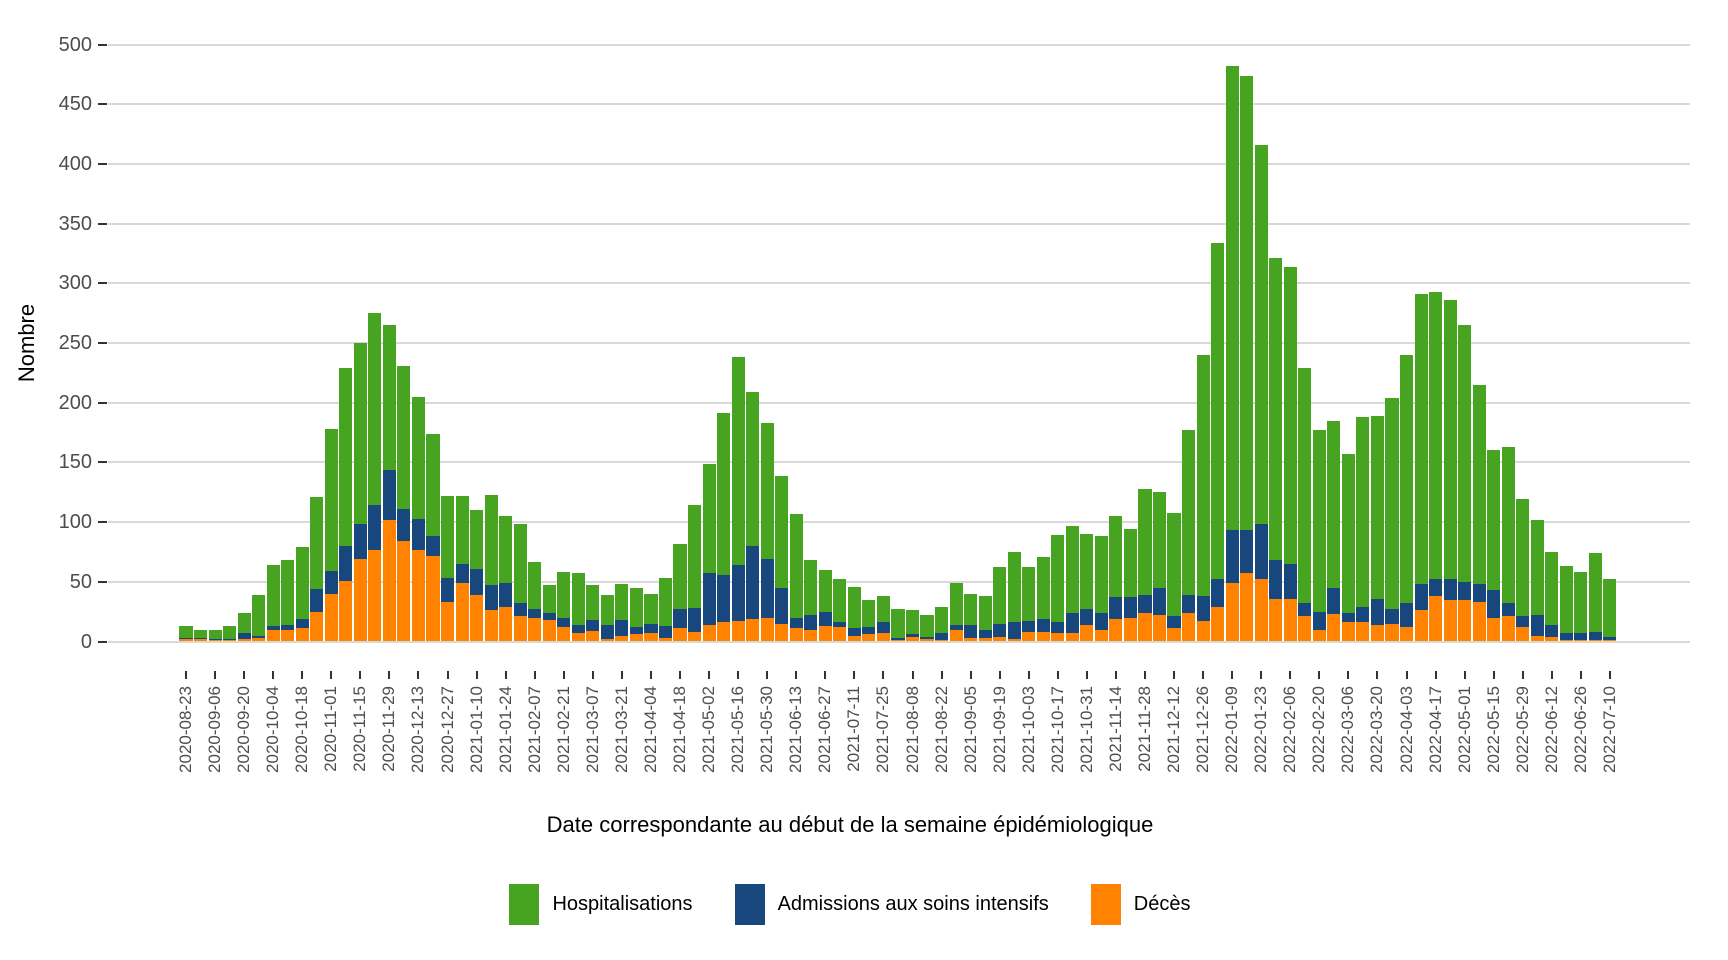  What do you see at coordinates (1232, 729) in the screenshot?
I see `x-tick-label: 2022-01-09` at bounding box center [1232, 729].